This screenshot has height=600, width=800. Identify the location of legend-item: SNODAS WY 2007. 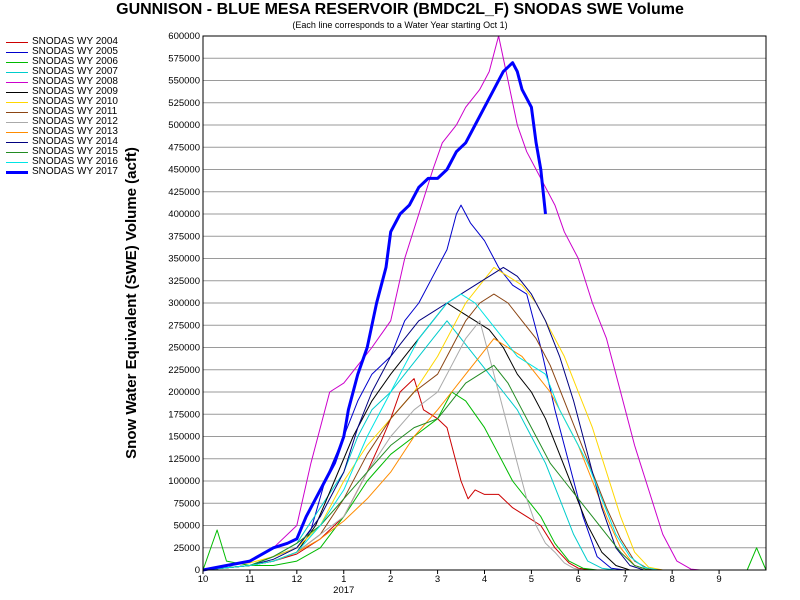
(76, 71).